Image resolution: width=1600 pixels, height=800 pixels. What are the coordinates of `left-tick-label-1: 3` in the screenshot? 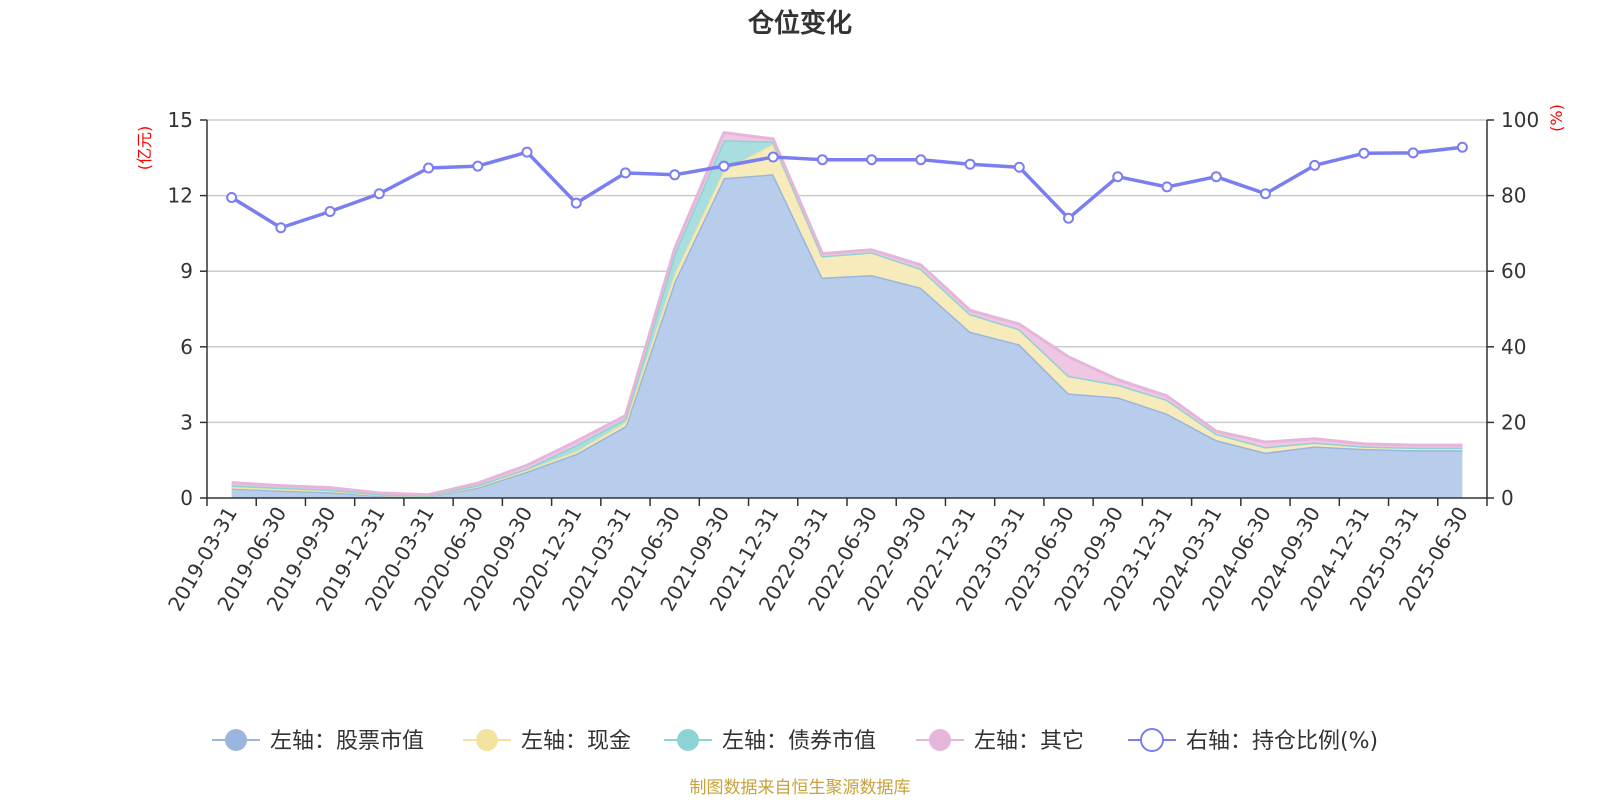 It's located at (186, 422).